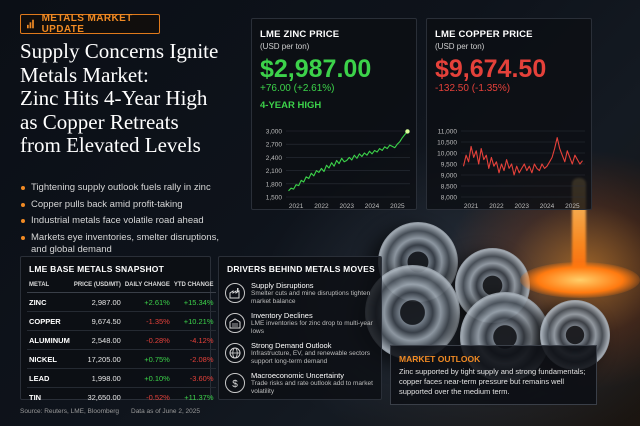 Image resolution: width=640 pixels, height=426 pixels. I want to click on bar-chart-icon, so click(30, 24).